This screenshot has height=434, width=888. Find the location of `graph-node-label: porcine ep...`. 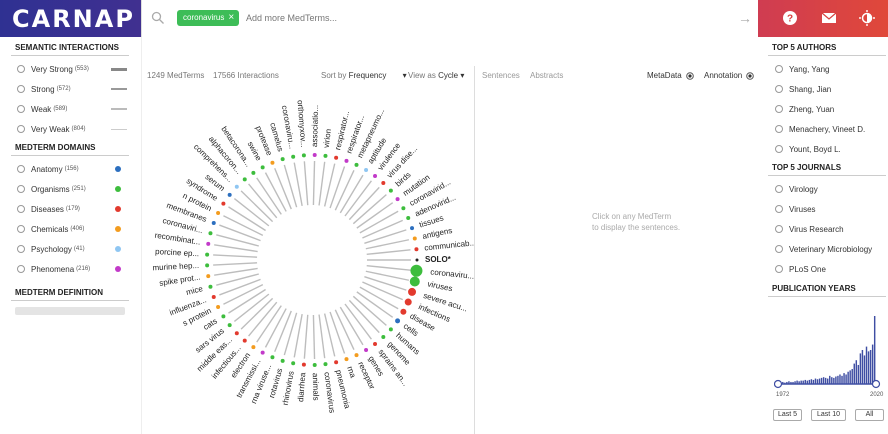

graph-node-label: porcine ep... is located at coordinates (177, 252).